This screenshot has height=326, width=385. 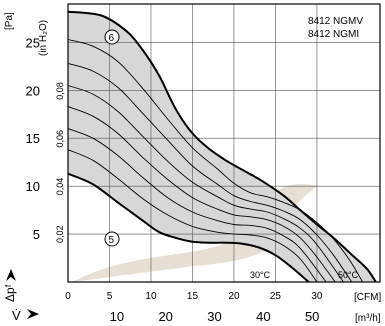 I want to click on x-tick-label-m3h: 30, so click(x=214, y=316).